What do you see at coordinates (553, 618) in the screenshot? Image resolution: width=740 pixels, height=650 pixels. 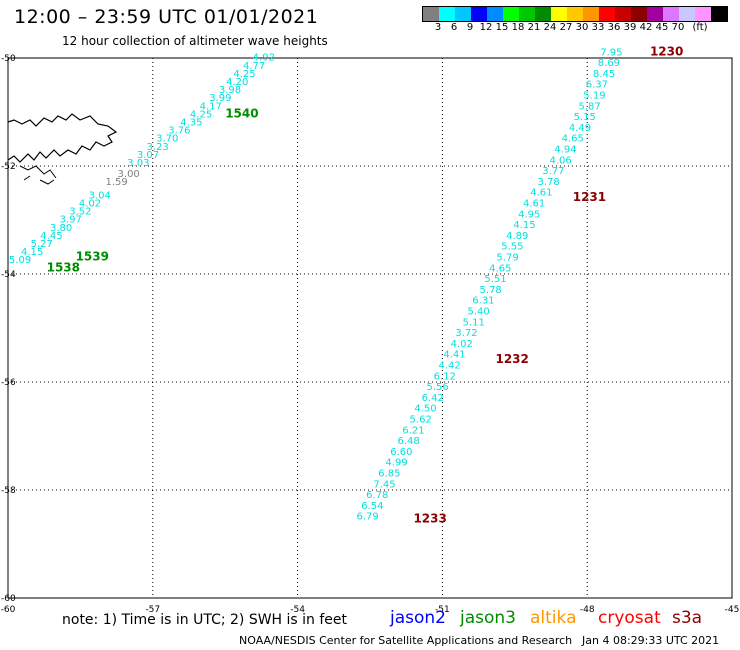 I see `satellite-legend-item: altika` at bounding box center [553, 618].